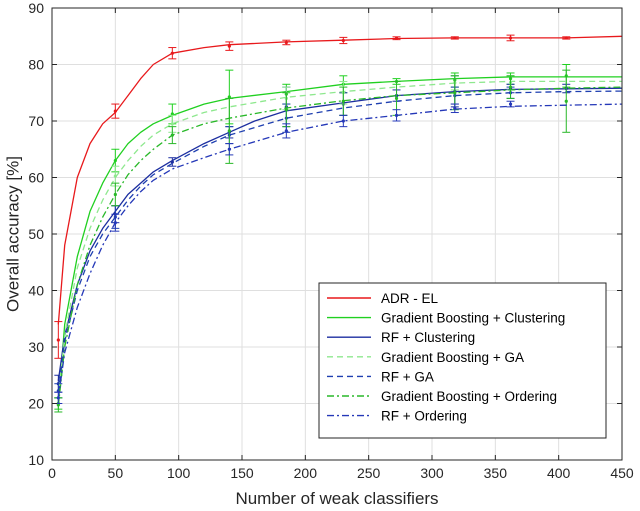  I want to click on y-tick-label-5: 60, so click(36, 178).